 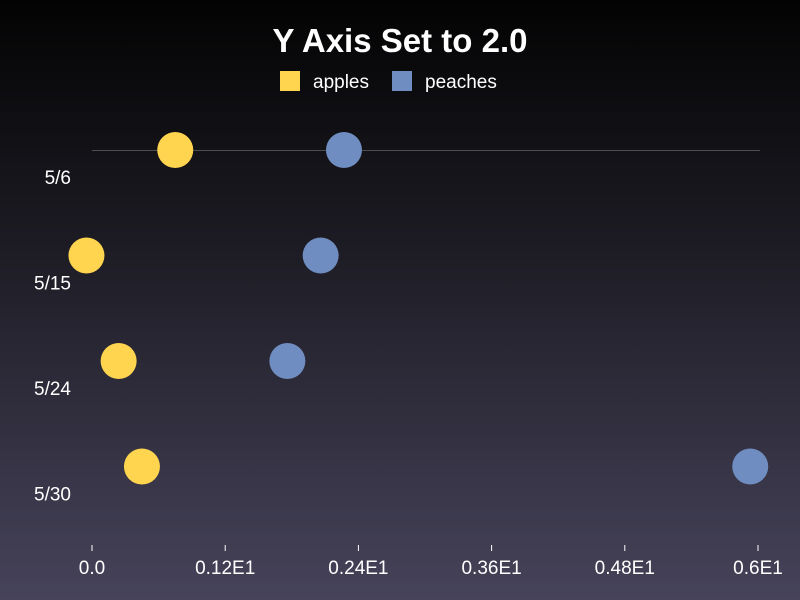 What do you see at coordinates (52, 495) in the screenshot?
I see `y-tick-label: 5/30` at bounding box center [52, 495].